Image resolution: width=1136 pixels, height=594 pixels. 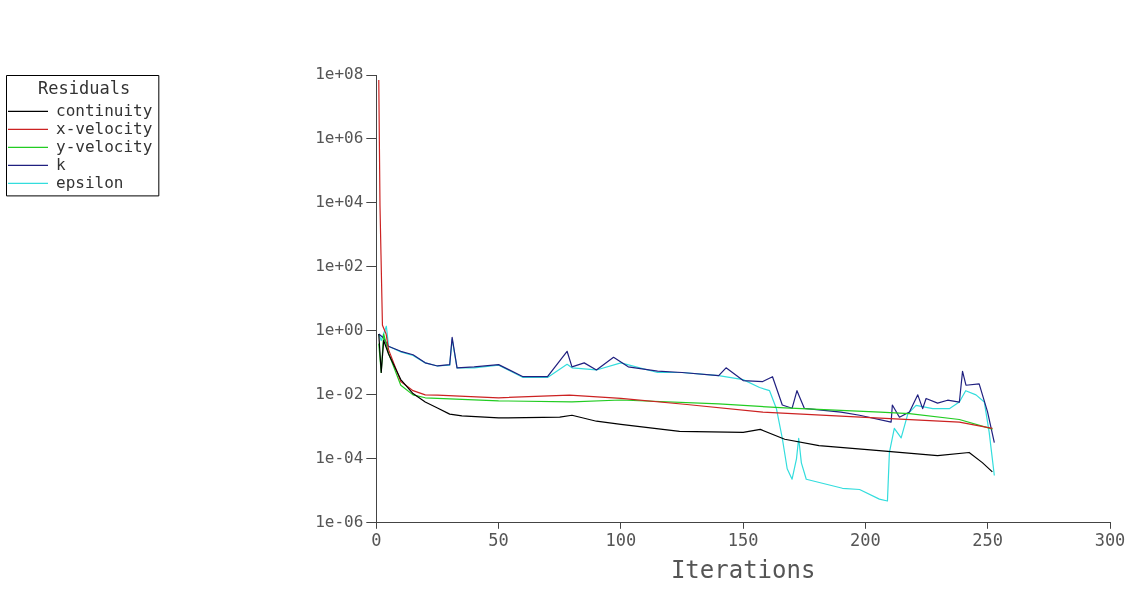 I want to click on x-tick-label: 300, so click(x=1110, y=540).